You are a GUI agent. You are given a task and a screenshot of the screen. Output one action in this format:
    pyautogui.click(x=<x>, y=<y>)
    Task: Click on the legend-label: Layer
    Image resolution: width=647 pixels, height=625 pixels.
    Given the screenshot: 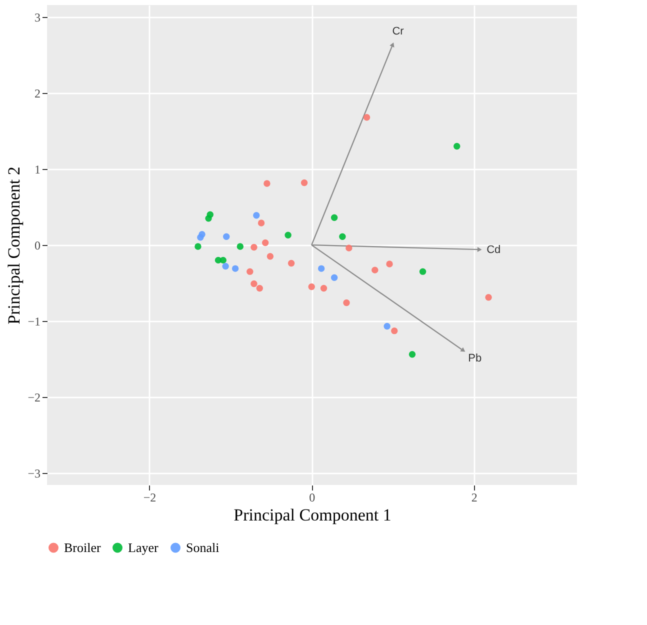 What is the action you would take?
    pyautogui.click(x=143, y=547)
    